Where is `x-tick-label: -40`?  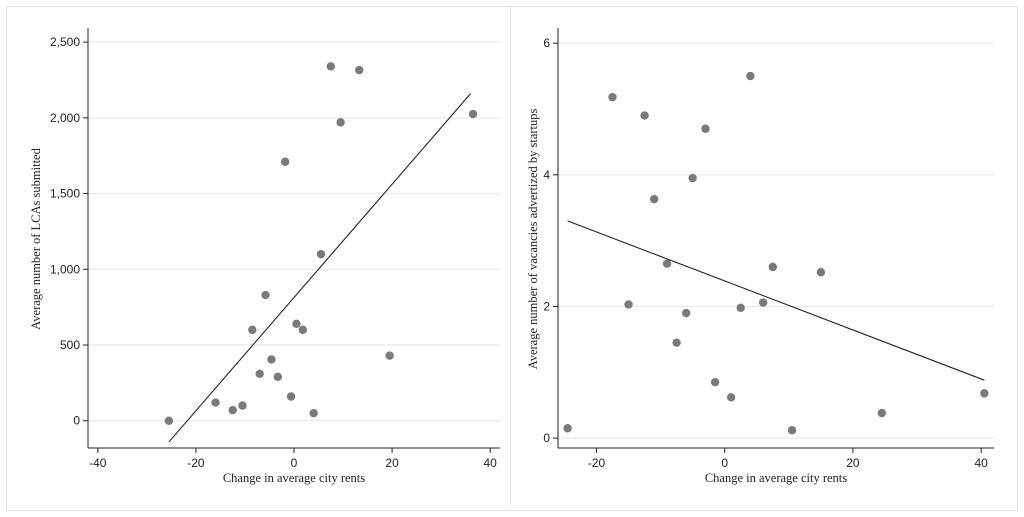 x-tick-label: -40 is located at coordinates (98, 463).